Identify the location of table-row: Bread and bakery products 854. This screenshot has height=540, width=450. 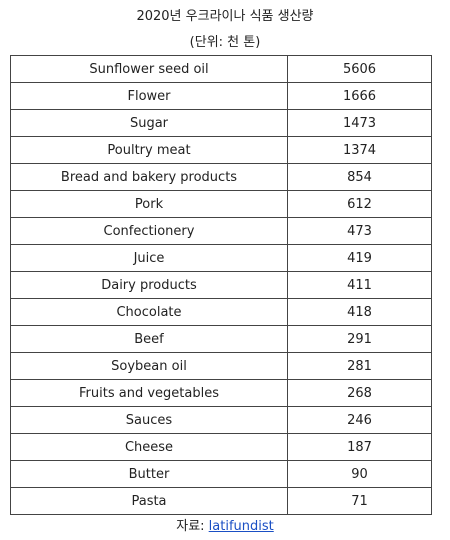
(221, 177).